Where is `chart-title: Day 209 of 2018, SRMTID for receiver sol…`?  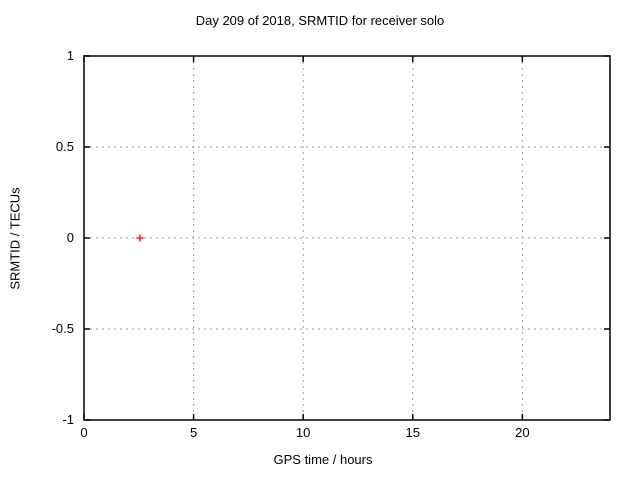 chart-title: Day 209 of 2018, SRMTID for receiver sol… is located at coordinates (320, 20).